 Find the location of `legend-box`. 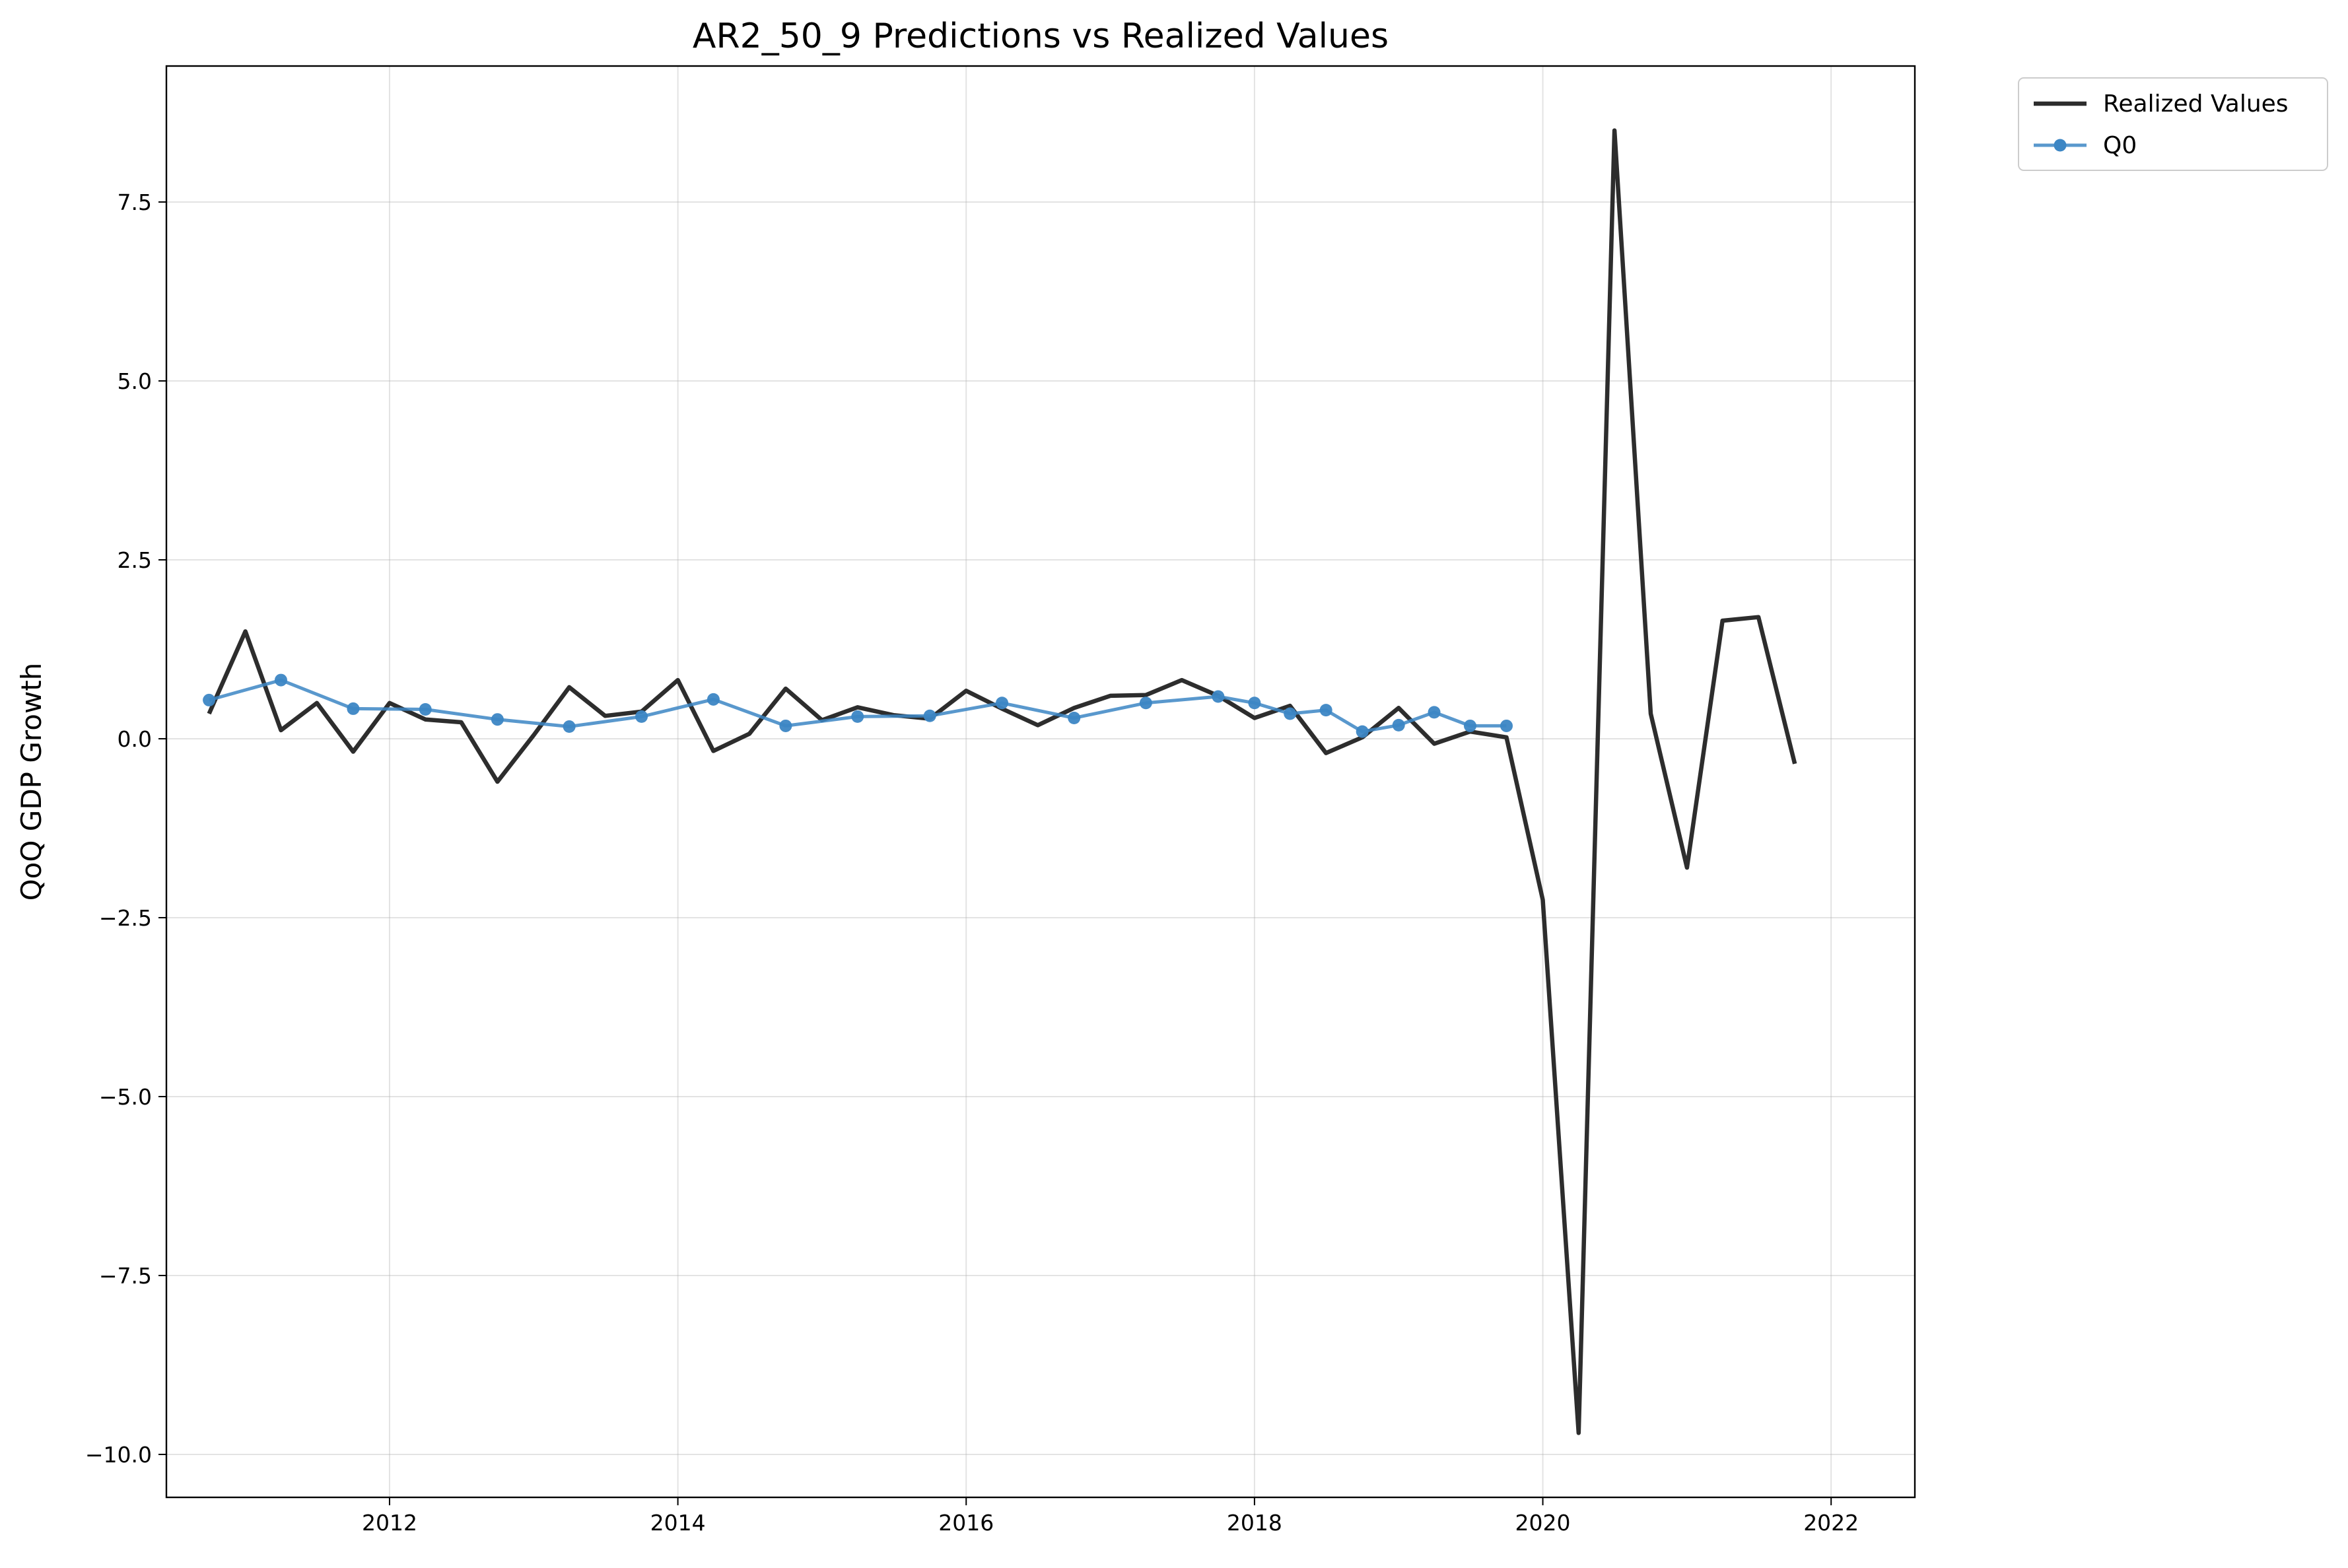

legend-box is located at coordinates (2173, 124).